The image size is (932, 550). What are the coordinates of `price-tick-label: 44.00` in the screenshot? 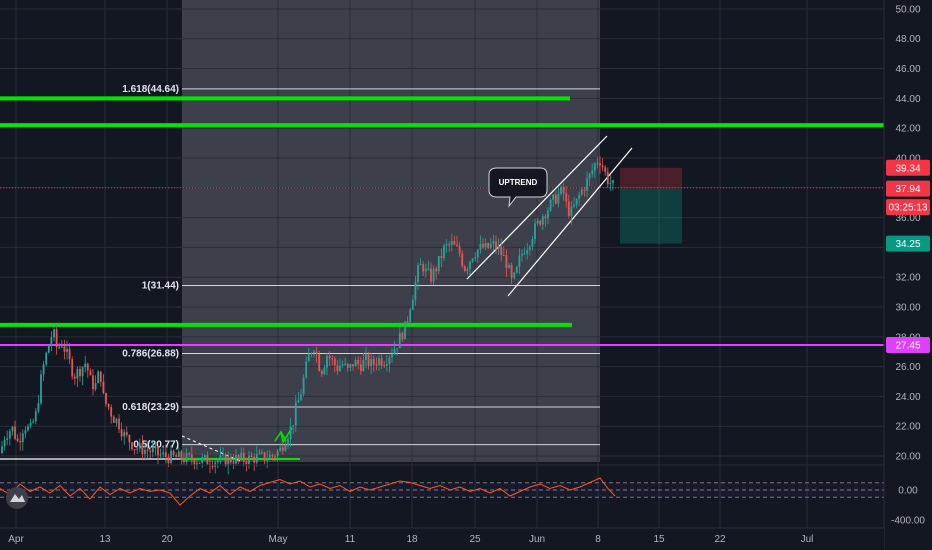 It's located at (907, 99).